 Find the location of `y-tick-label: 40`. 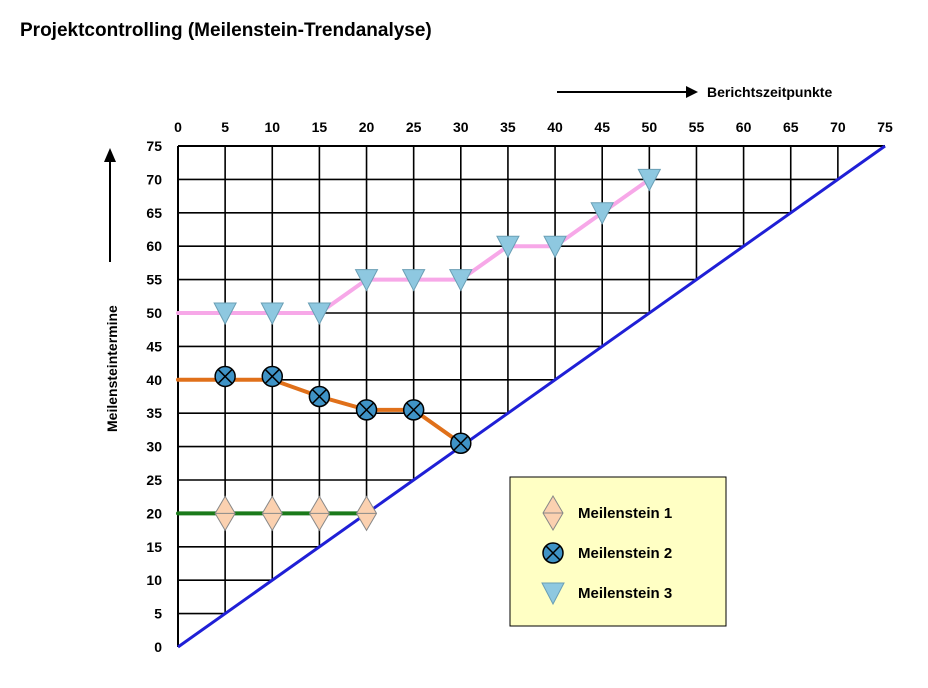

y-tick-label: 40 is located at coordinates (154, 380).